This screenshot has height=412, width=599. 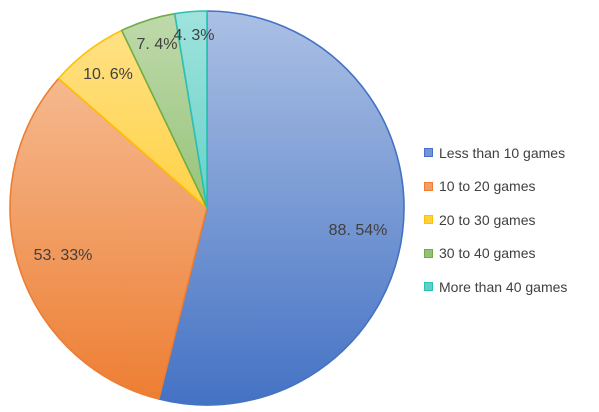 I want to click on data-label-2: 53. 33%, so click(x=63, y=255).